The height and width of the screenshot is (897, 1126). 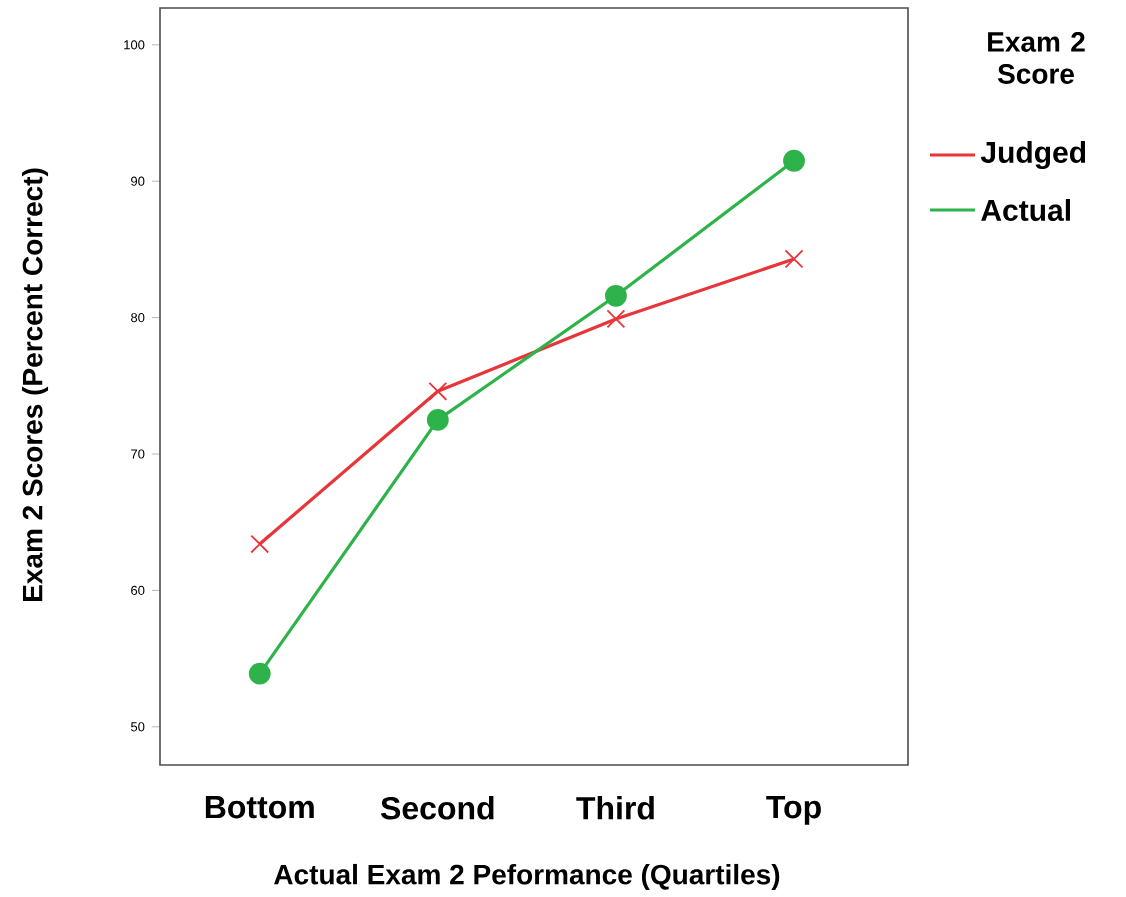 I want to click on legend-title: Exam 2 Score, so click(x=1036, y=58).